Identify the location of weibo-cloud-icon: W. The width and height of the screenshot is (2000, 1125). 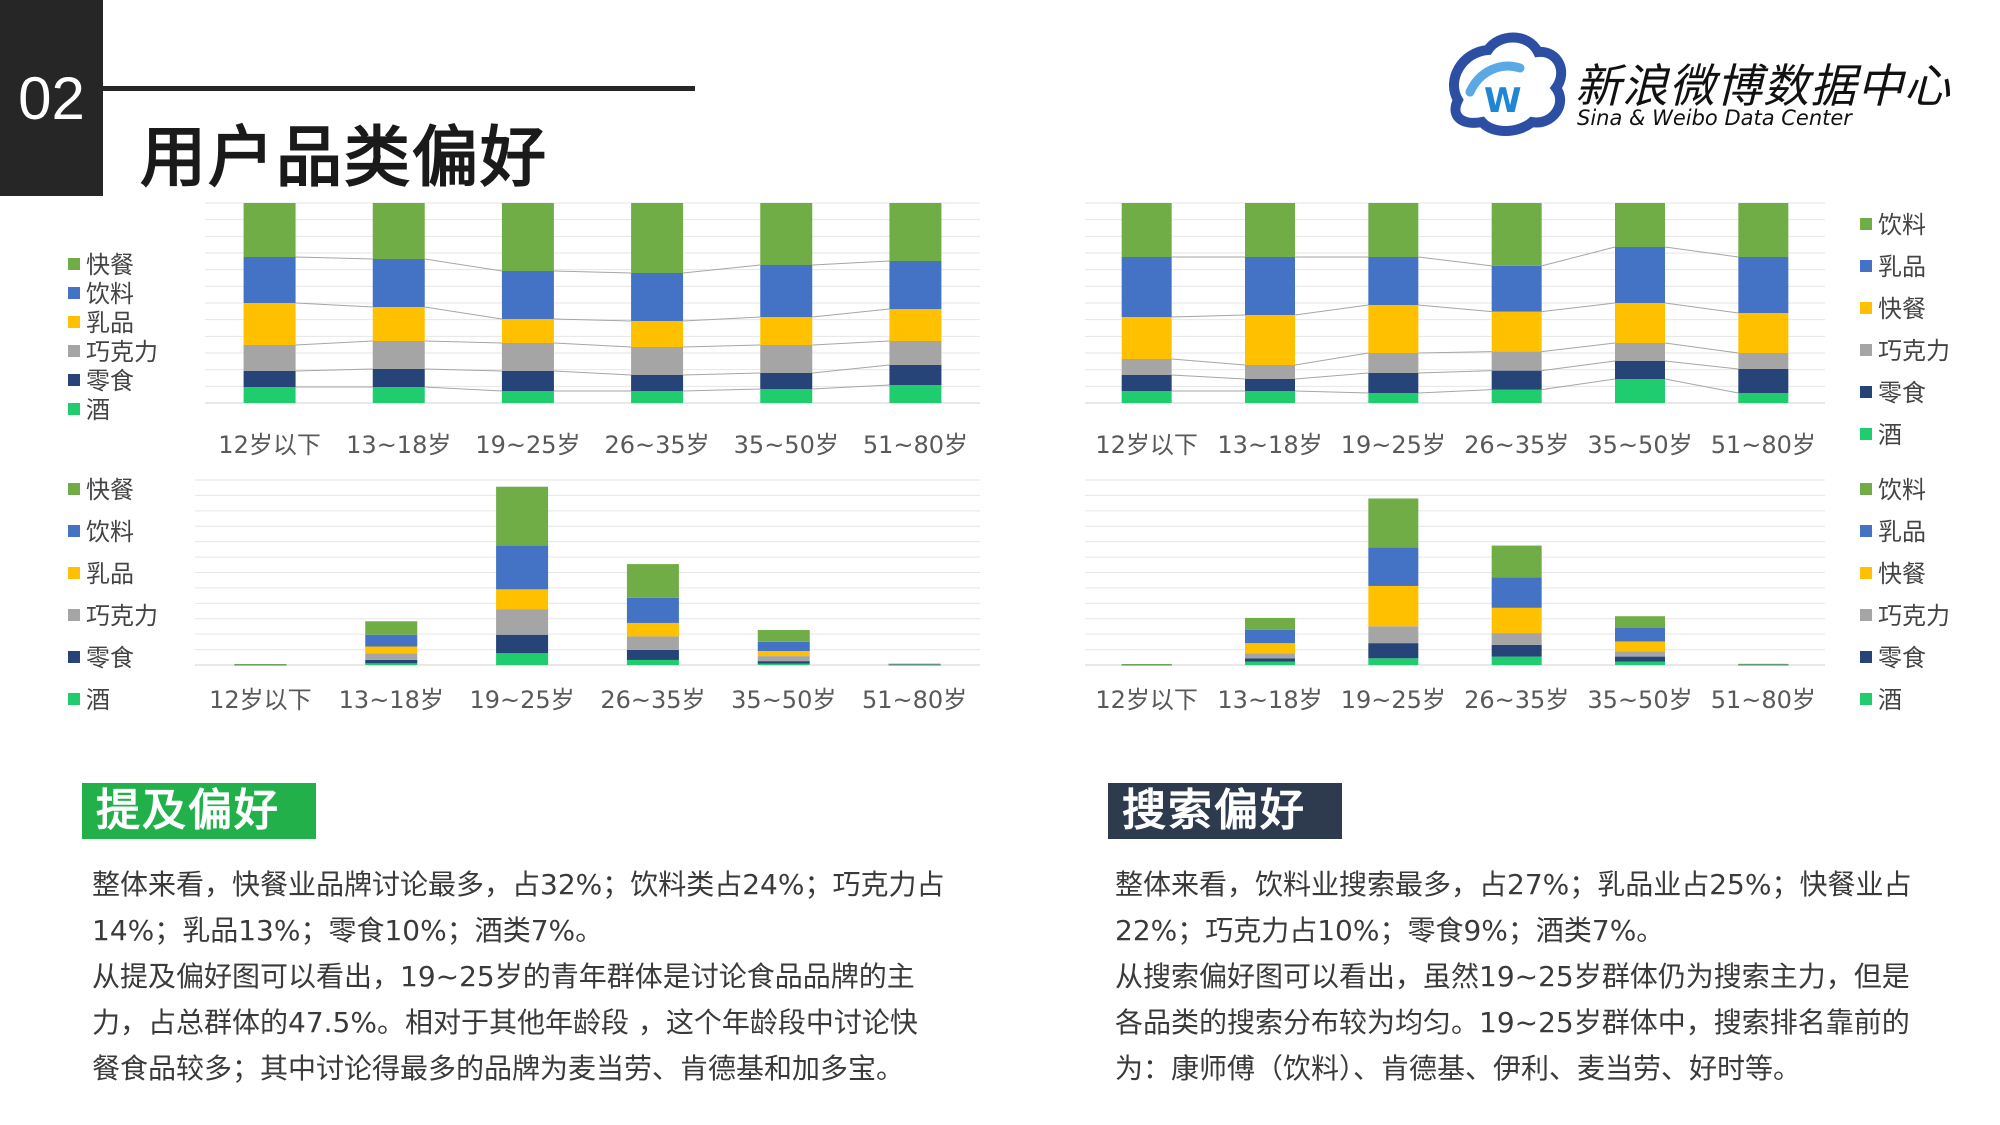
(1508, 84).